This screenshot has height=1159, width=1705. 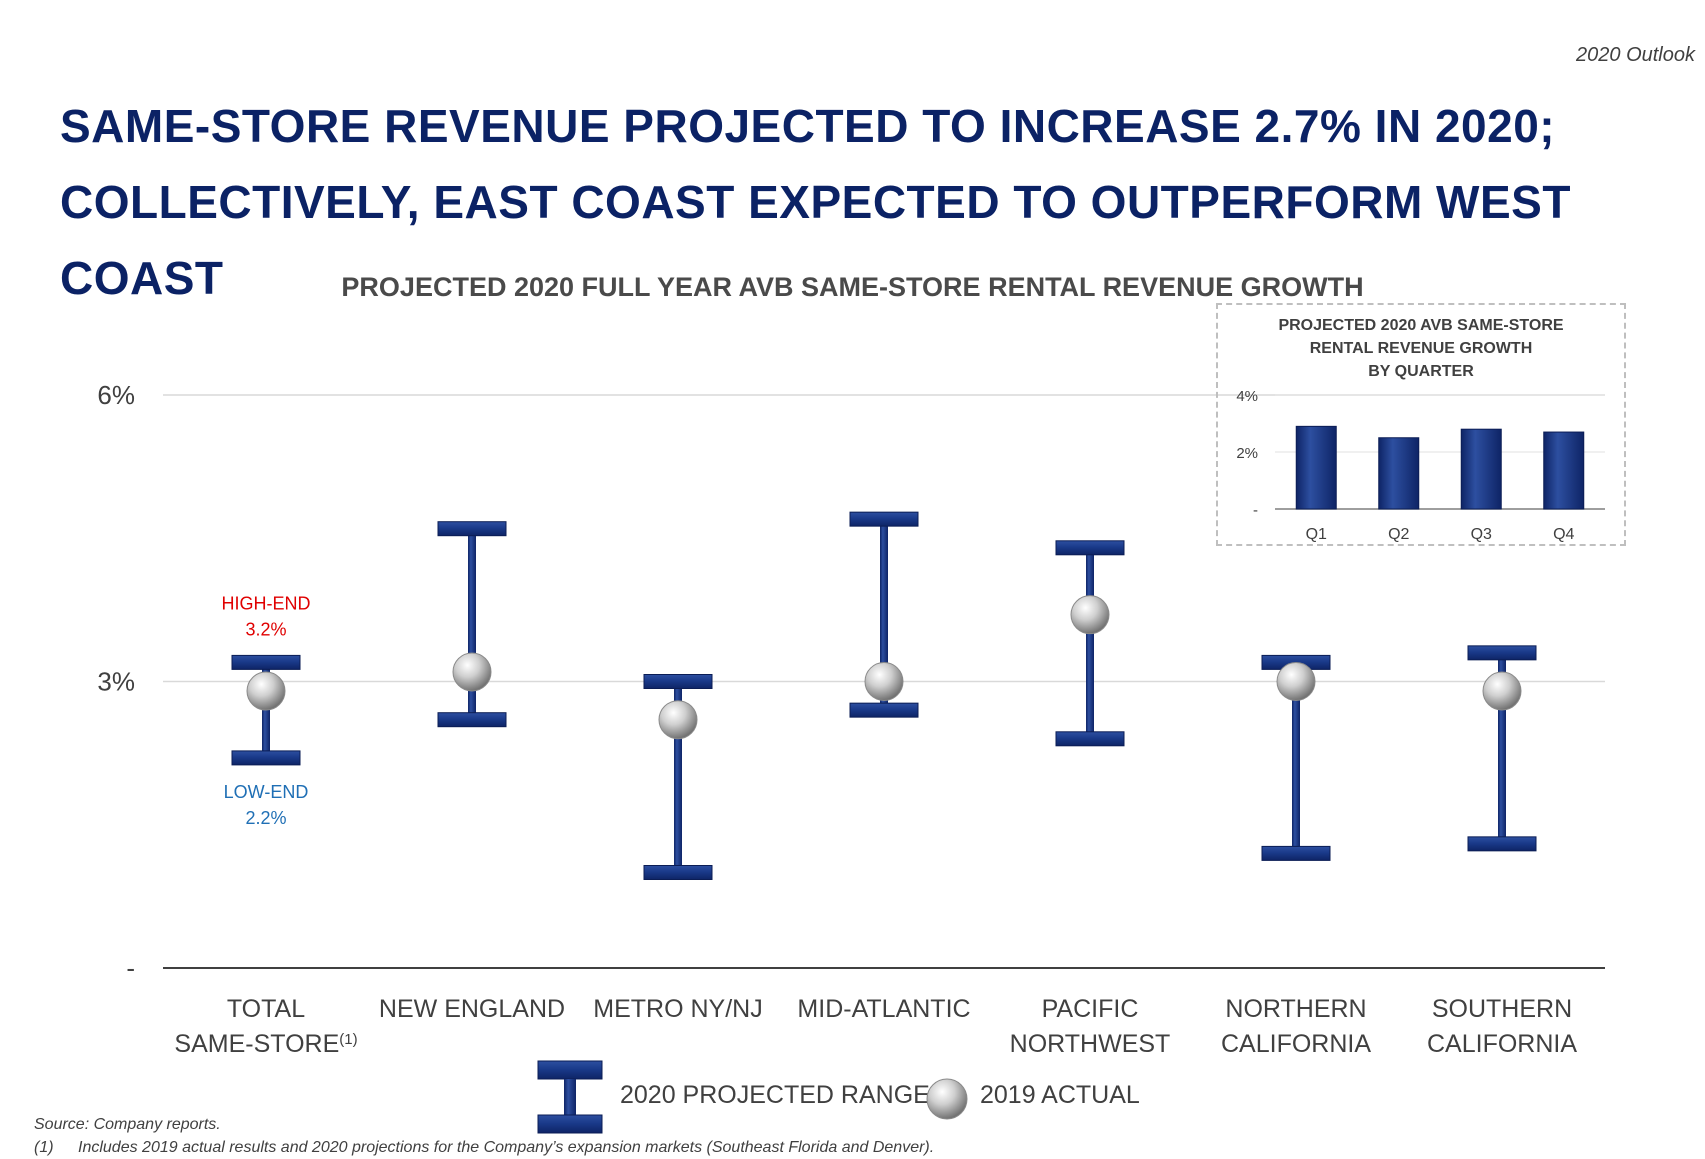 What do you see at coordinates (116, 395) in the screenshot?
I see `y-tick-label: 6%` at bounding box center [116, 395].